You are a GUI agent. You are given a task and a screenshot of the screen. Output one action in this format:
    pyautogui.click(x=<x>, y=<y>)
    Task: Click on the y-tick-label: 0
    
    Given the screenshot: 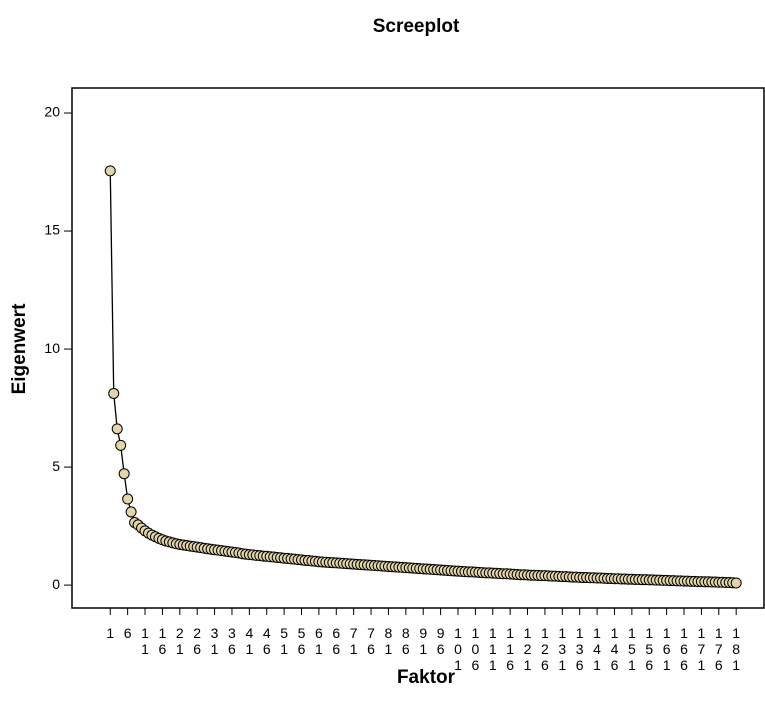 What is the action you would take?
    pyautogui.click(x=56, y=584)
    